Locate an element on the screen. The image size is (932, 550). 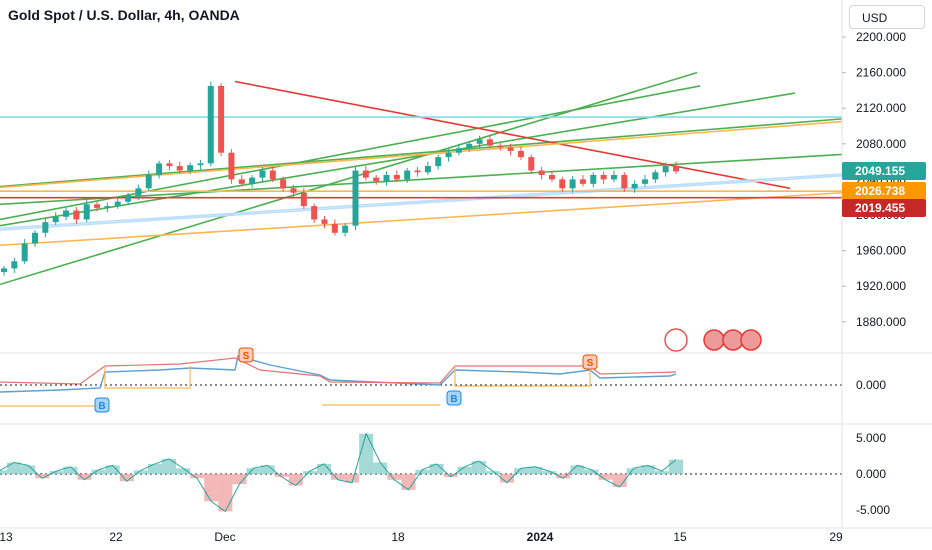
indicator-tick-label: -5.000 is located at coordinates (873, 510).